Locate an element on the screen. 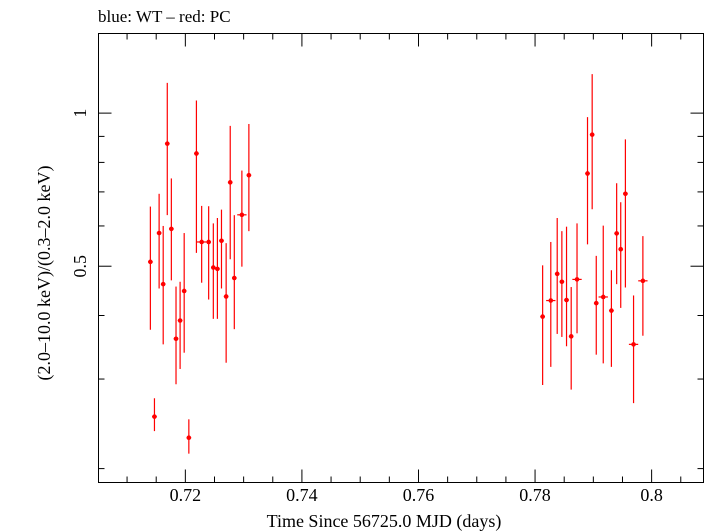 The height and width of the screenshot is (532, 705). y-axis-label: (2.0–10.0 keV)/(0.3–2.0 keV) is located at coordinates (44, 273).